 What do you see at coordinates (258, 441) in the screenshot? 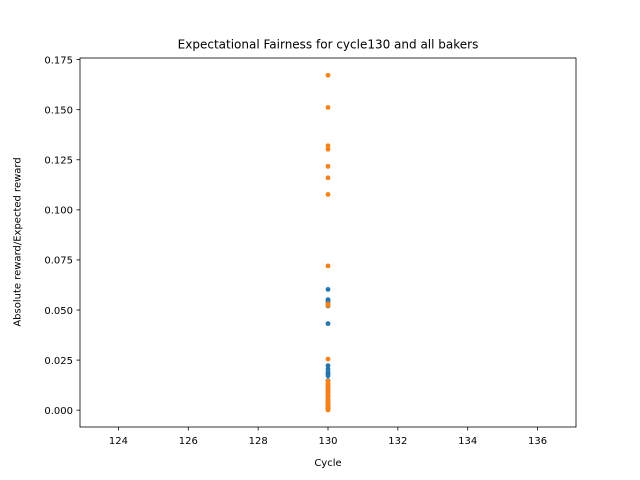
I see `x-tick-label: 128` at bounding box center [258, 441].